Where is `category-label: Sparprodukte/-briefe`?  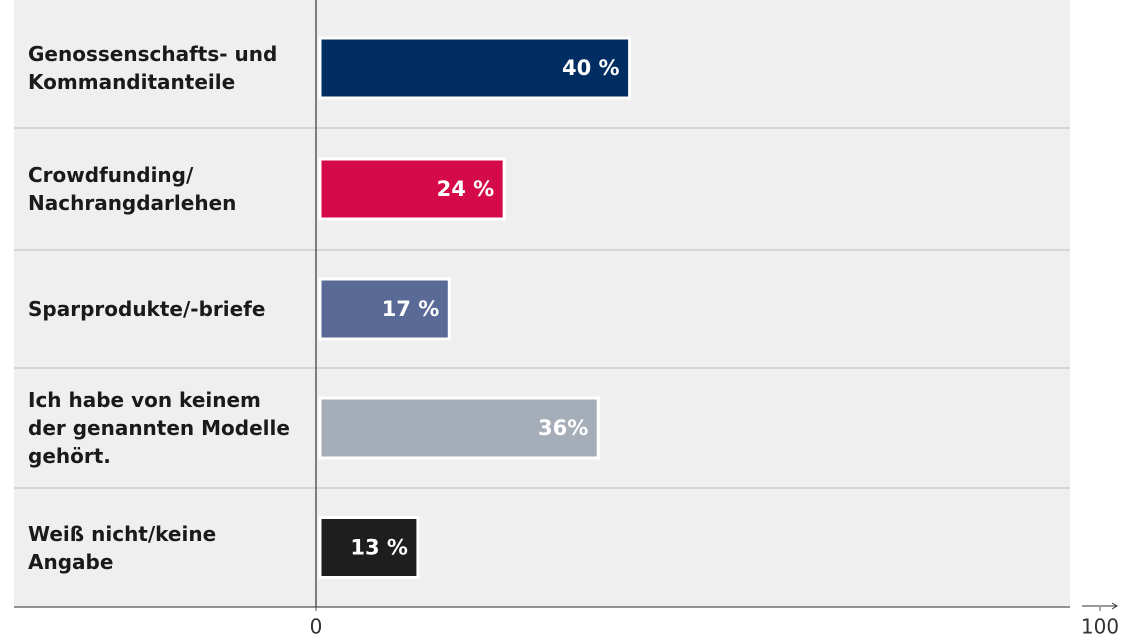
category-label: Sparprodukte/-briefe is located at coordinates (147, 309).